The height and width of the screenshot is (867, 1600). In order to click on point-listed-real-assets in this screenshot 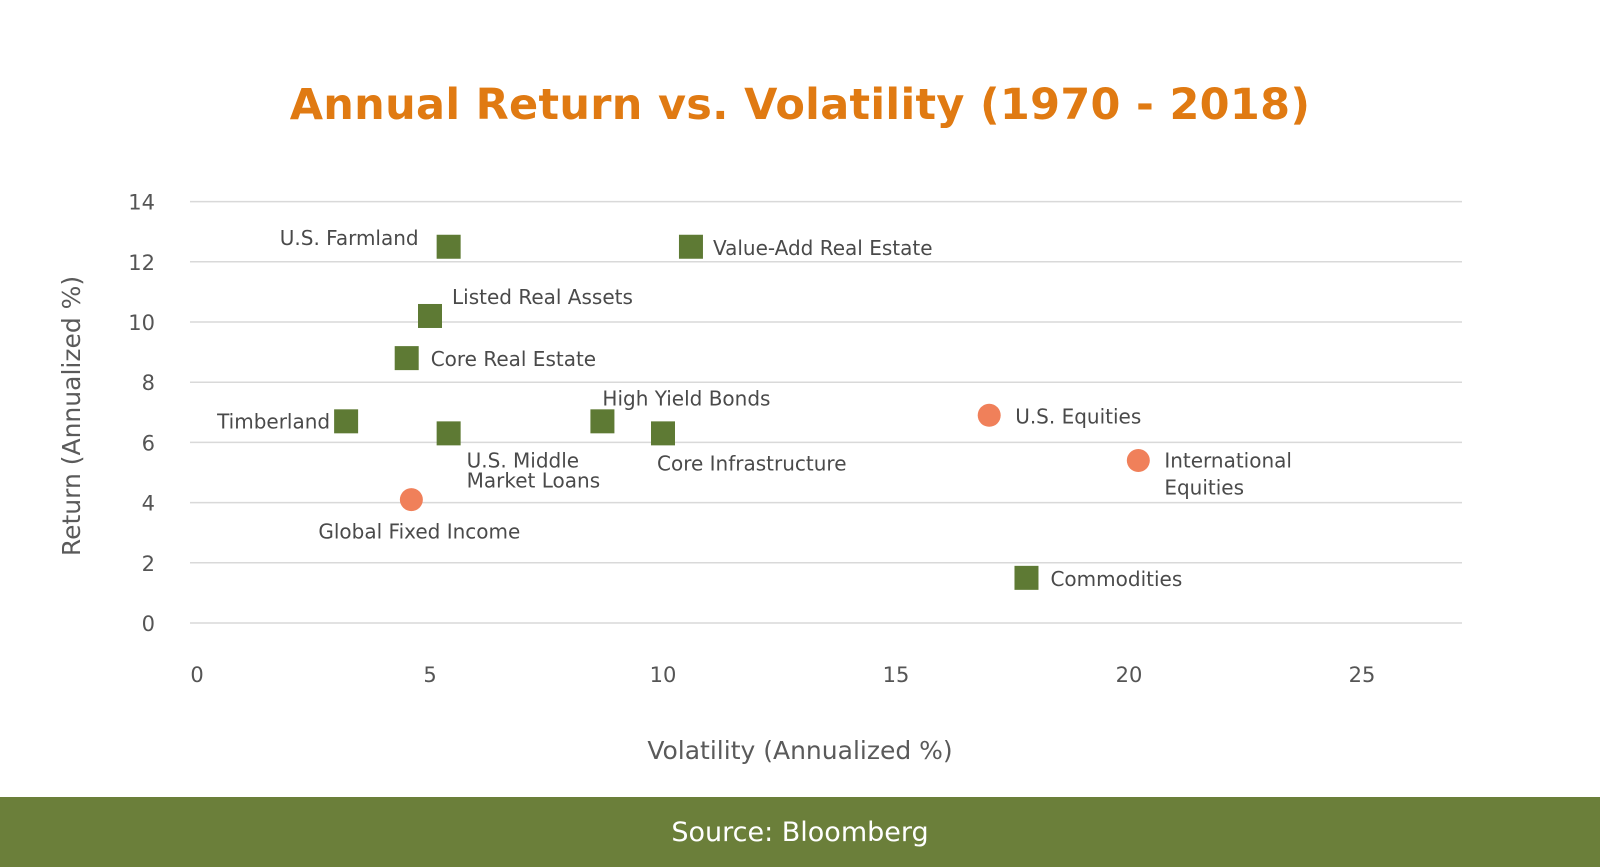, I will do `click(430, 315)`.